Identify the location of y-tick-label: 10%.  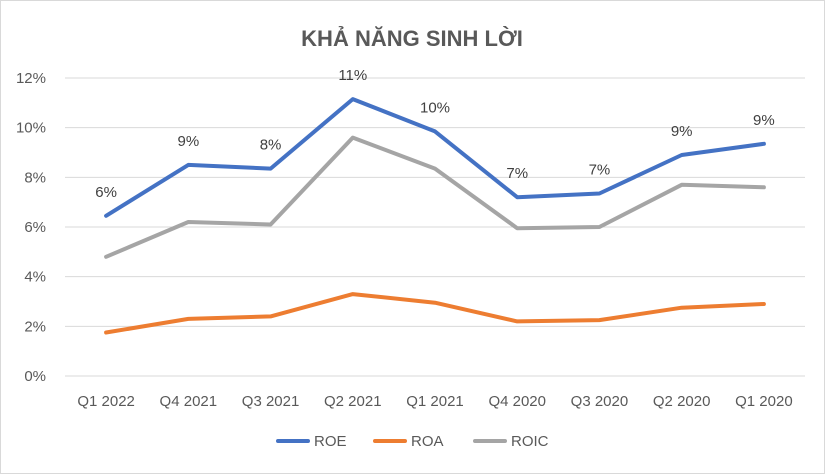
(31, 128).